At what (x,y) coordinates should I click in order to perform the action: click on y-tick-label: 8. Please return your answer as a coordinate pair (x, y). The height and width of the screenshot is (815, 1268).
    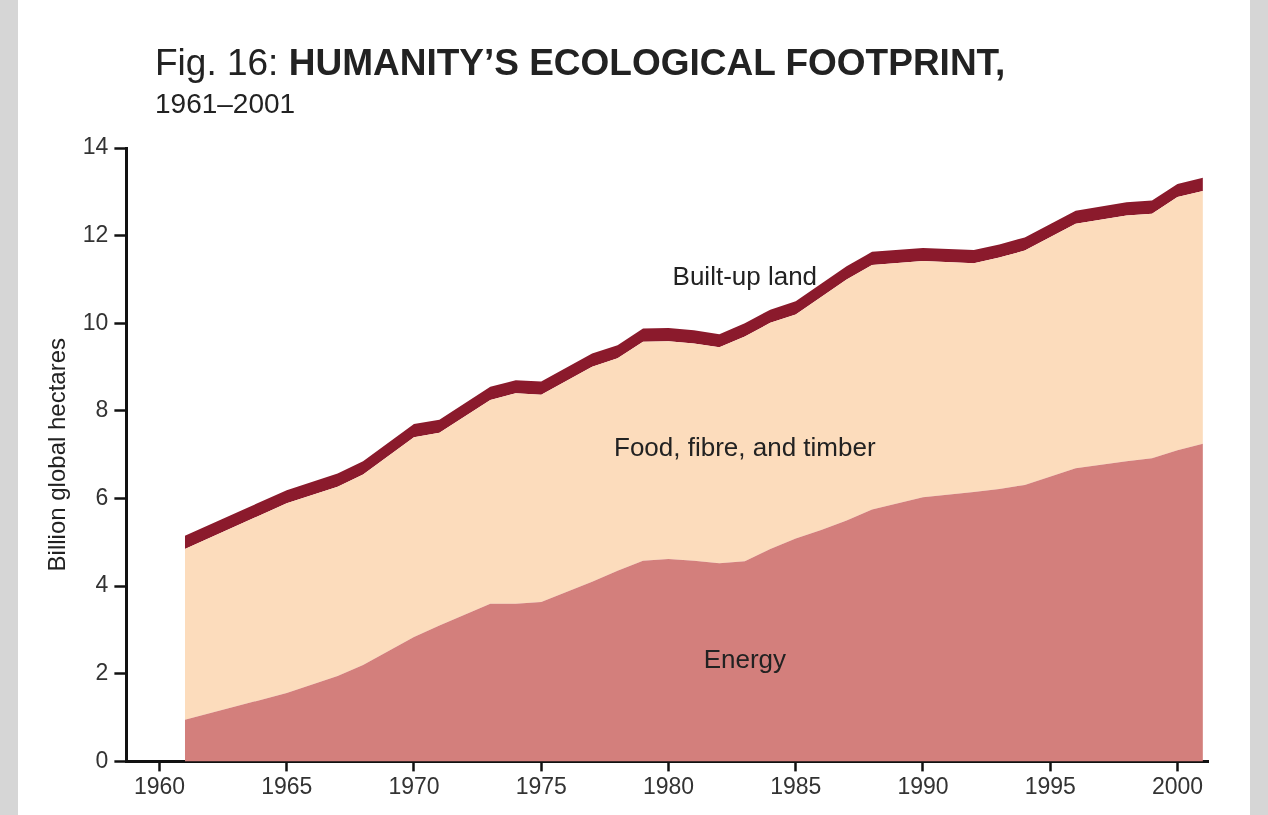
    Looking at the image, I should click on (102, 409).